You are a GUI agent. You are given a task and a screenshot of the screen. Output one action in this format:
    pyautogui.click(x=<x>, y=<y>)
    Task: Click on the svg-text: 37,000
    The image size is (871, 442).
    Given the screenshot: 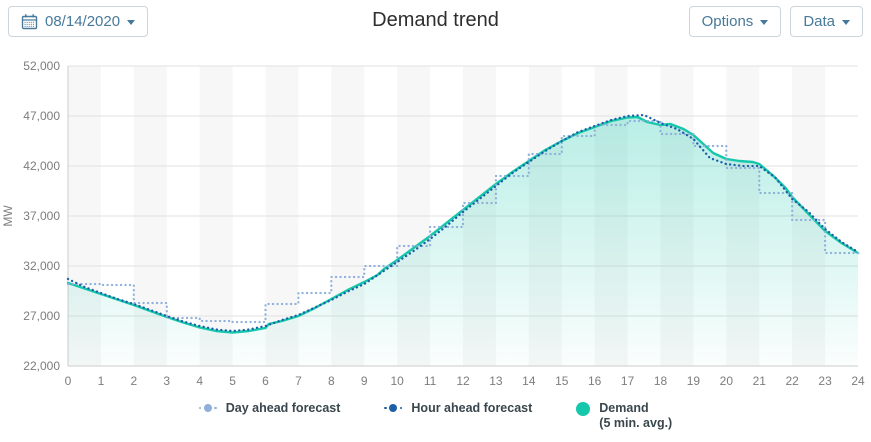 What is the action you would take?
    pyautogui.click(x=41, y=216)
    